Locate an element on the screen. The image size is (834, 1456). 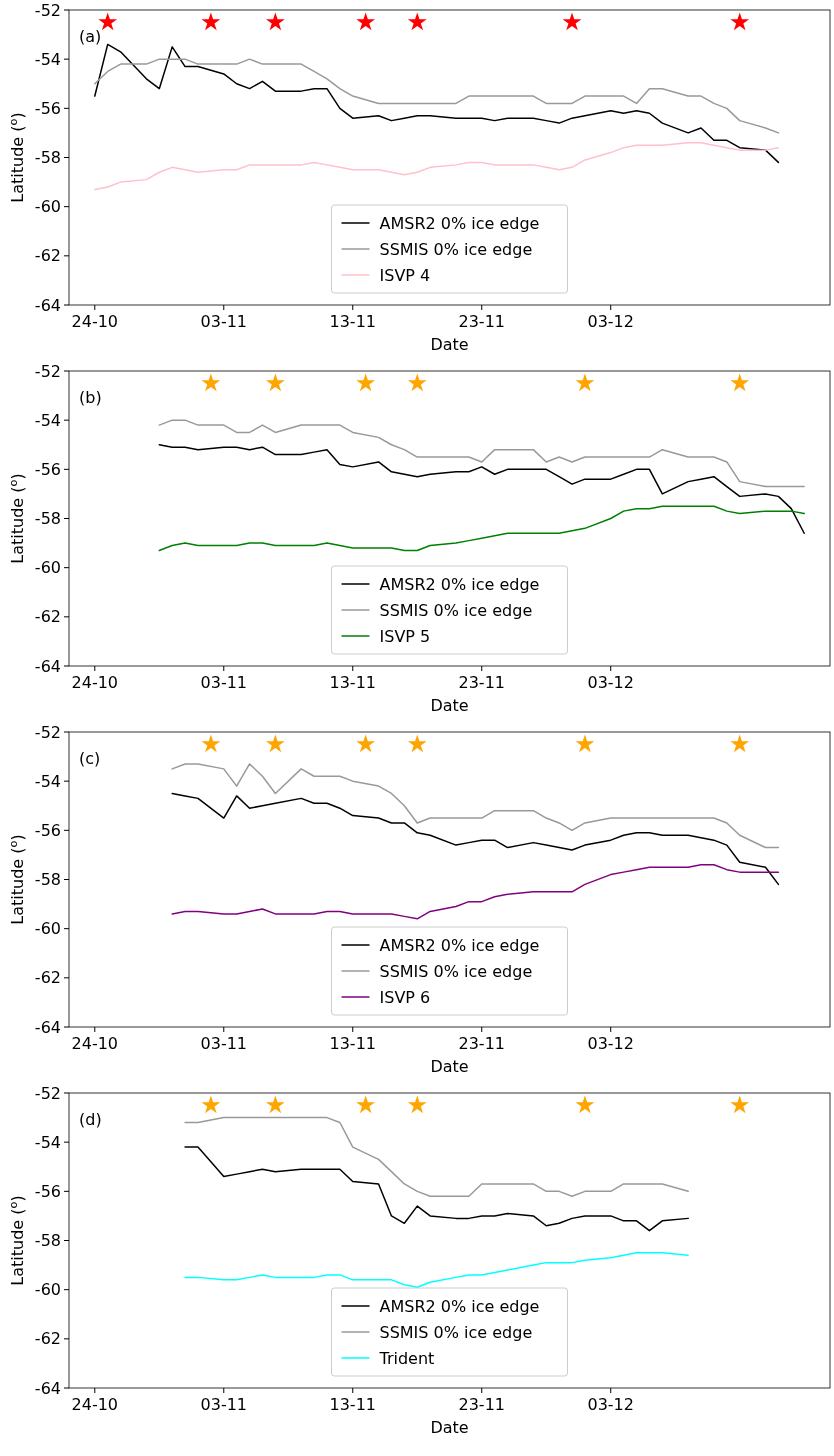
legend-label: ISVP 5 is located at coordinates (405, 636).